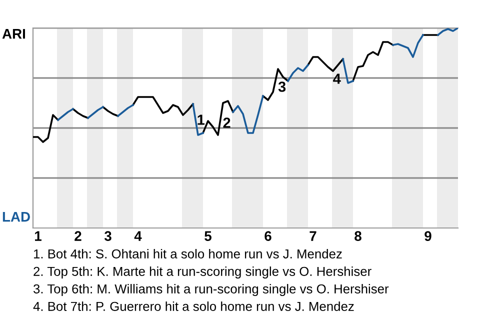  Describe the element at coordinates (193, 306) in the screenshot. I see `text: 4. Bot 7th: P. Guerrero hit a solo home run vs J. Mendez` at that location.